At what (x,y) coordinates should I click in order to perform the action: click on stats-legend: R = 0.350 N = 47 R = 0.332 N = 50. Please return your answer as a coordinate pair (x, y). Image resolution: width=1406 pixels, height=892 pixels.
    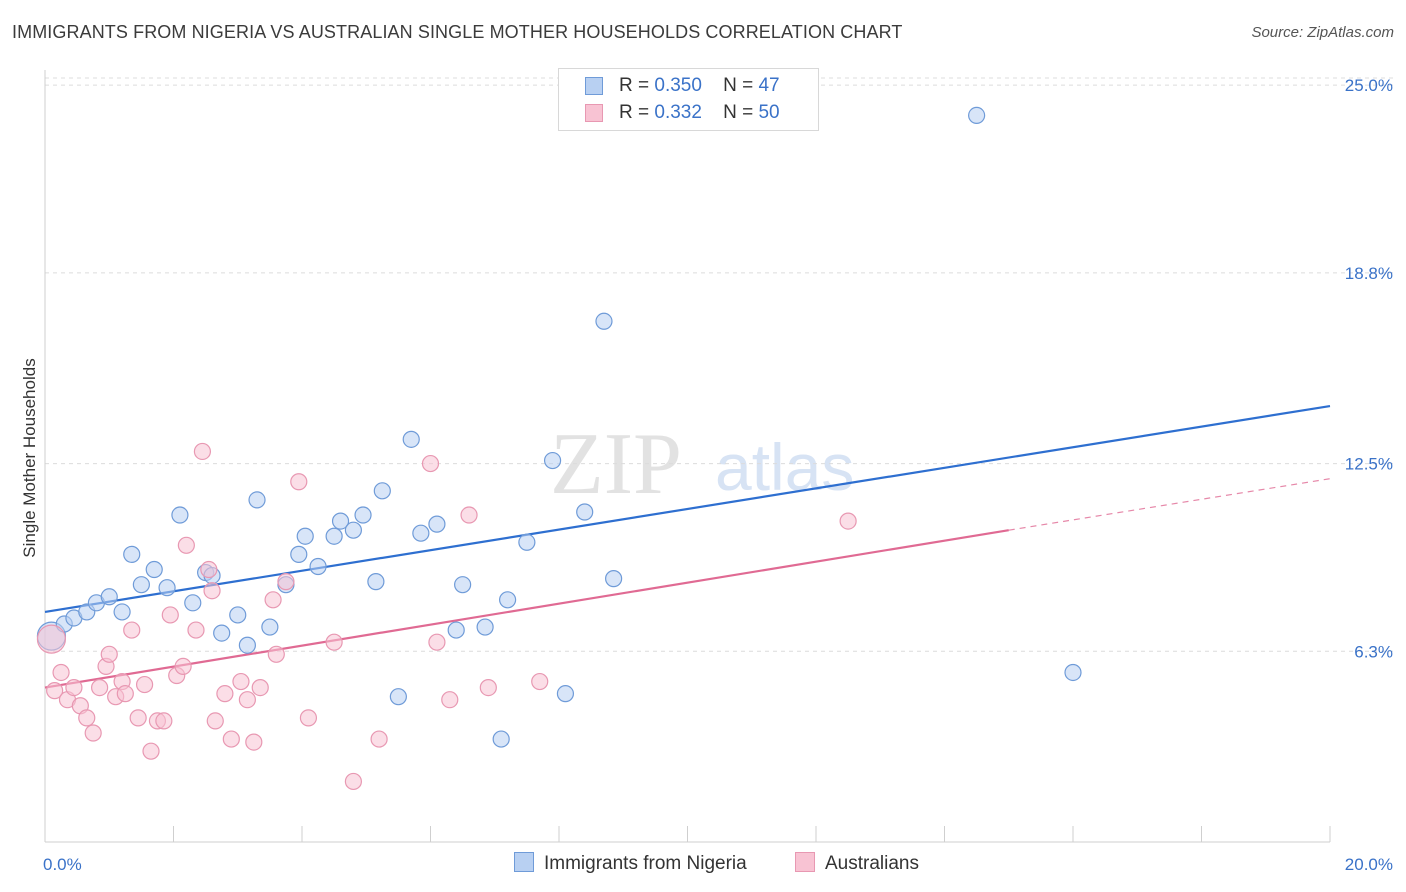
    Looking at the image, I should click on (688, 99).